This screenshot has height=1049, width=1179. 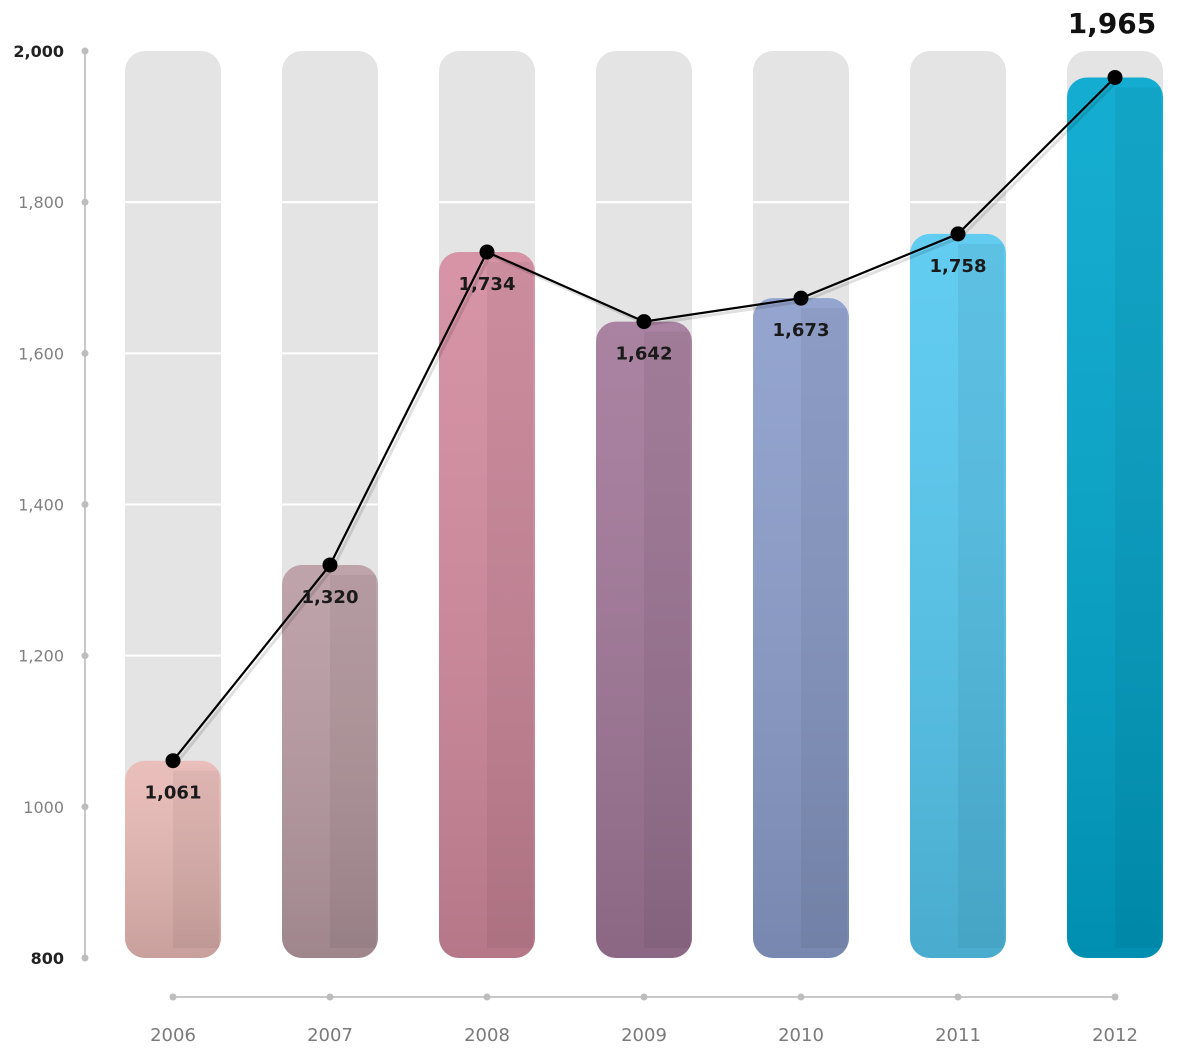 I want to click on bar-facet-2008, so click(x=510, y=605).